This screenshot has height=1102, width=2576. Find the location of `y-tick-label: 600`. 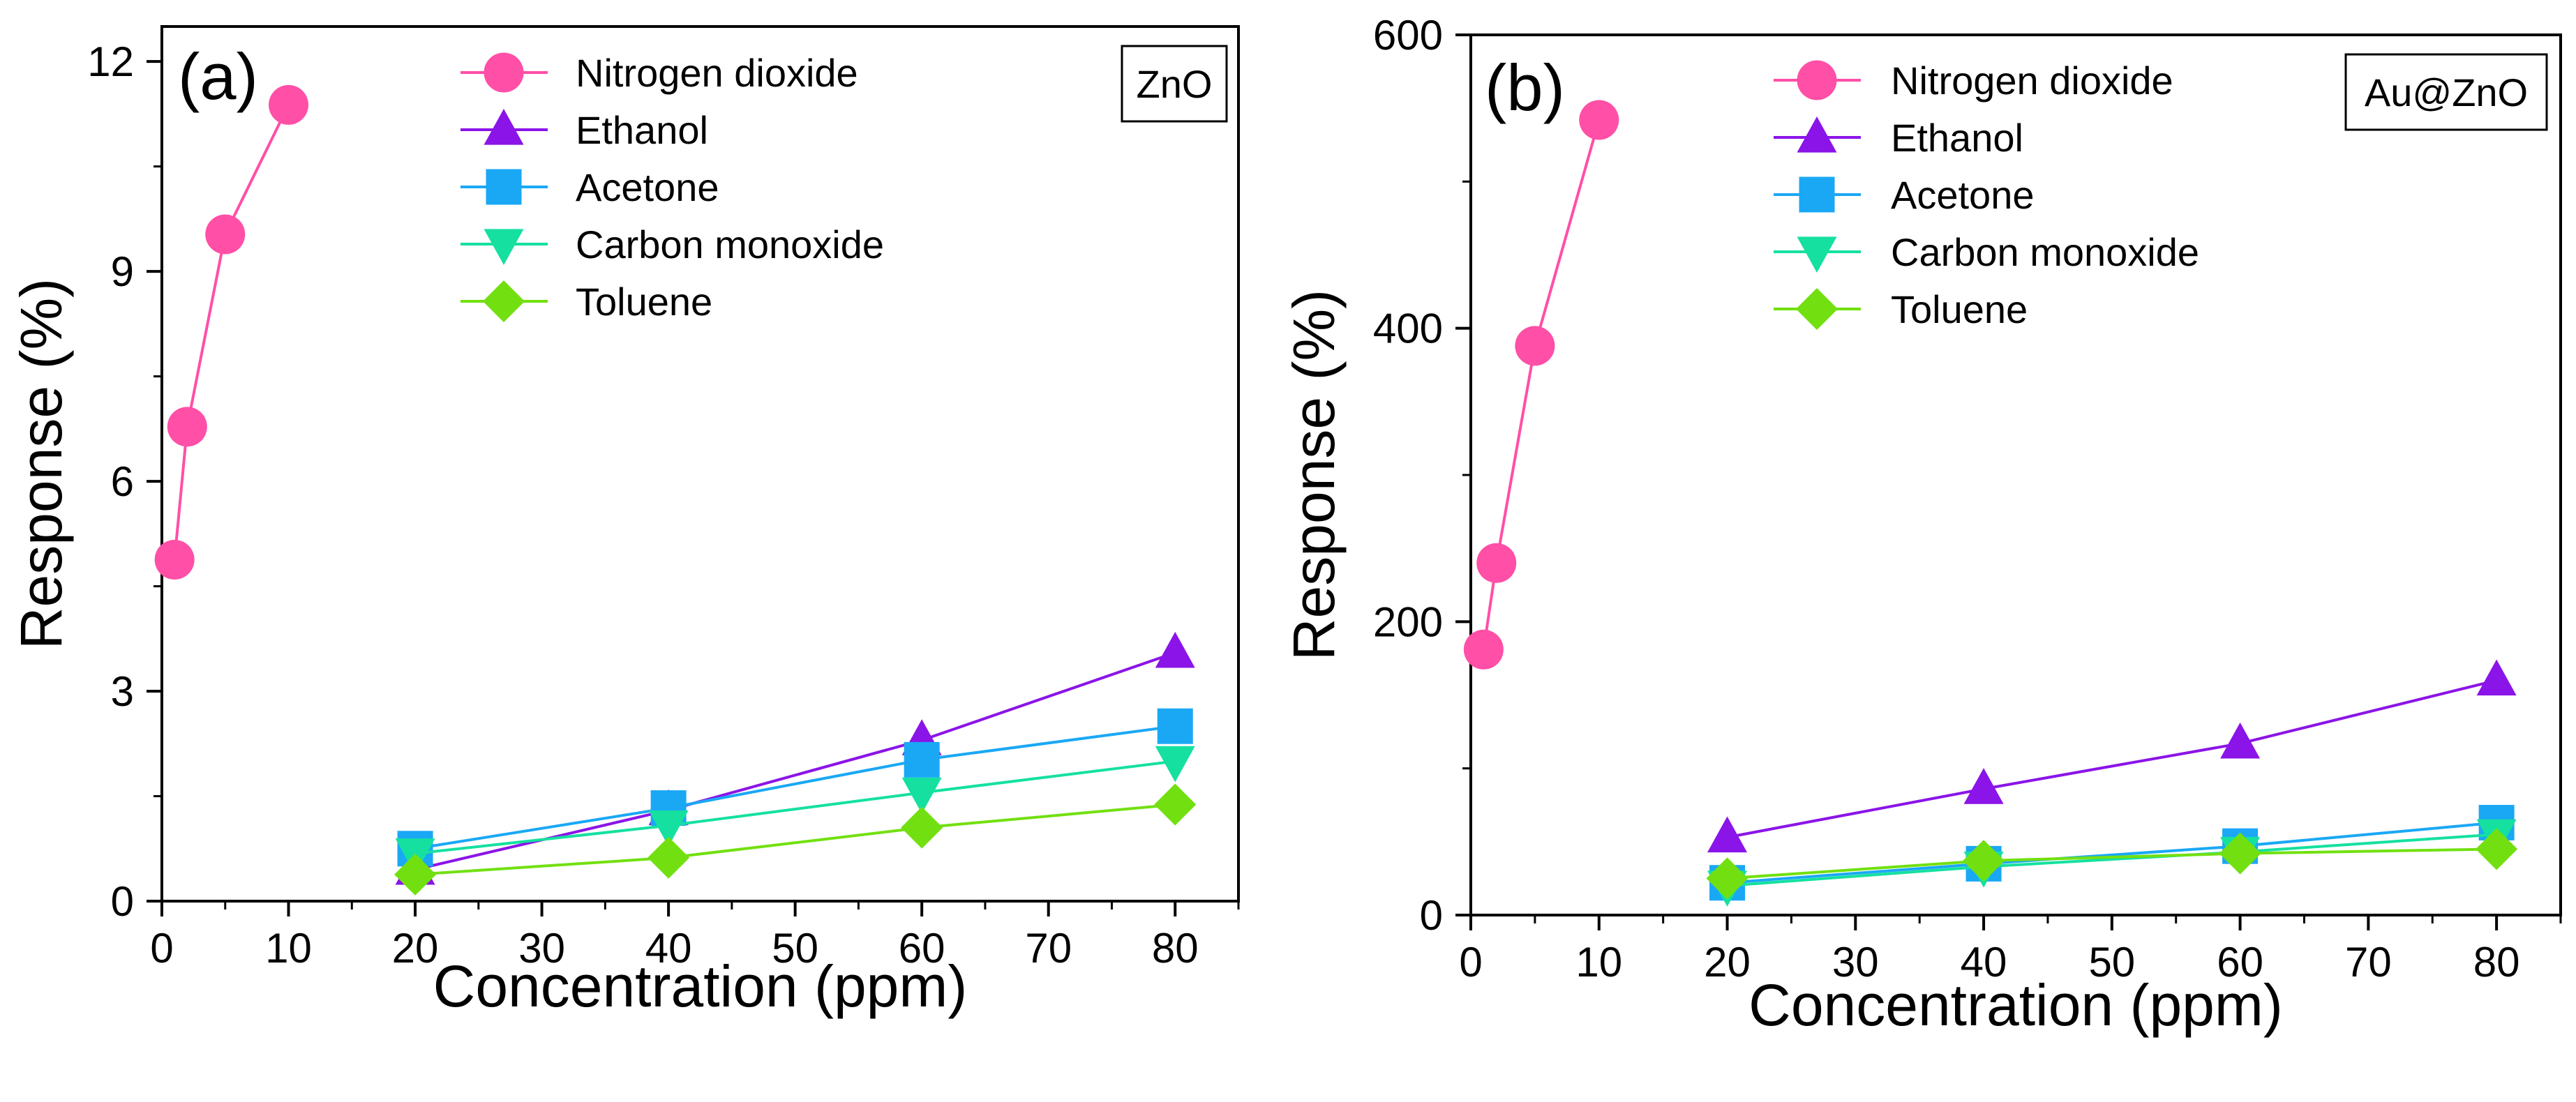

y-tick-label: 600 is located at coordinates (1408, 35).